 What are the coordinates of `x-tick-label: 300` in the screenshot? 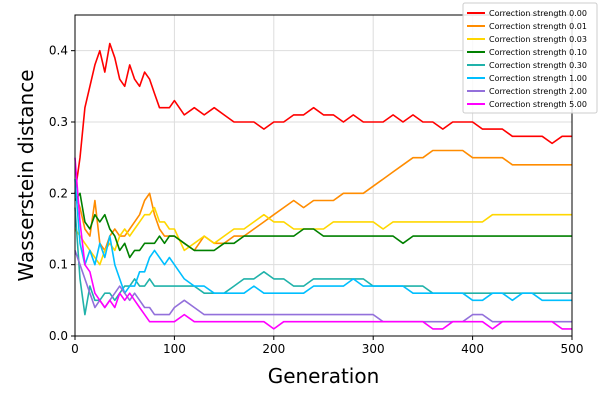 It's located at (373, 349).